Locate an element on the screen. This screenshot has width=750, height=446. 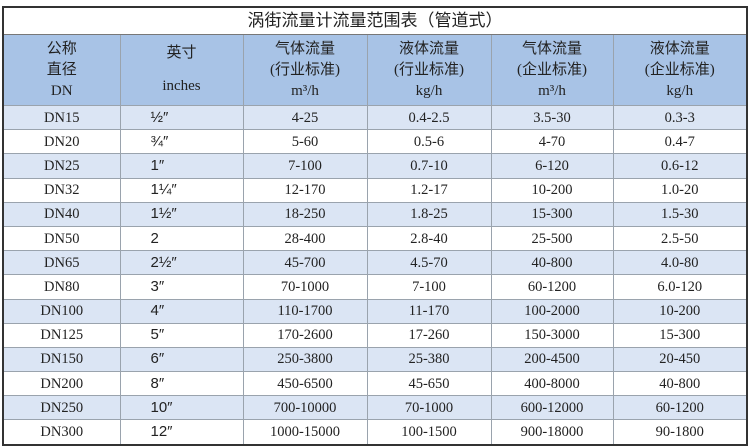
table-cell: 250-3800 is located at coordinates (305, 359).